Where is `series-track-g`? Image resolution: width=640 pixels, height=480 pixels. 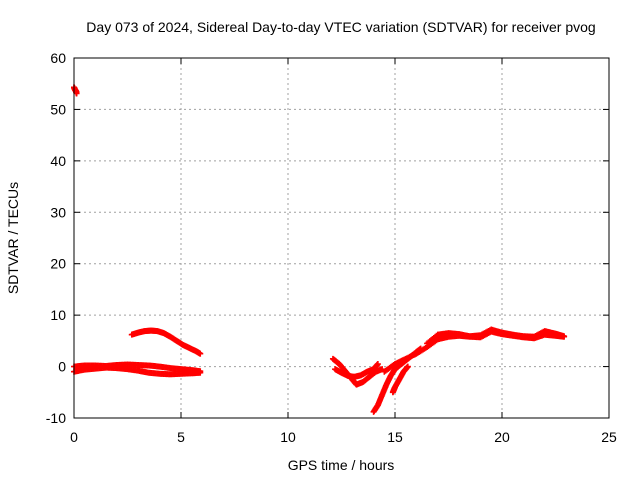 series-track-g is located at coordinates (400, 379).